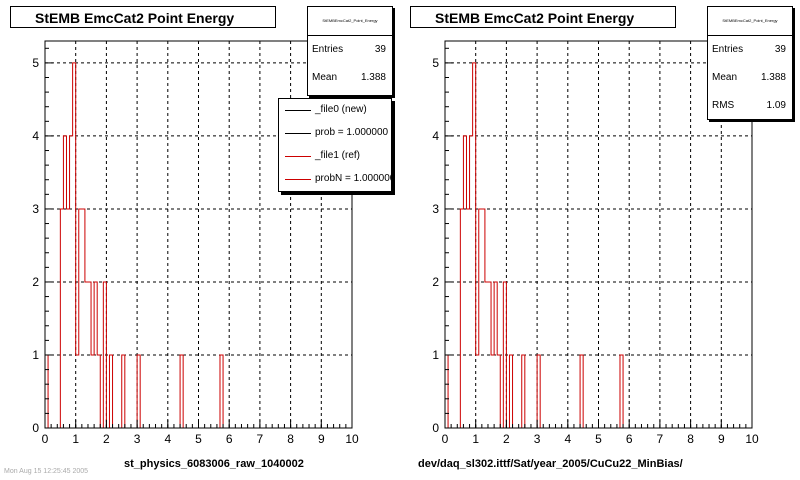 The image size is (800, 480). Describe the element at coordinates (214, 464) in the screenshot. I see `x-axis-title: st_physics_6083006_raw_1040002` at that location.